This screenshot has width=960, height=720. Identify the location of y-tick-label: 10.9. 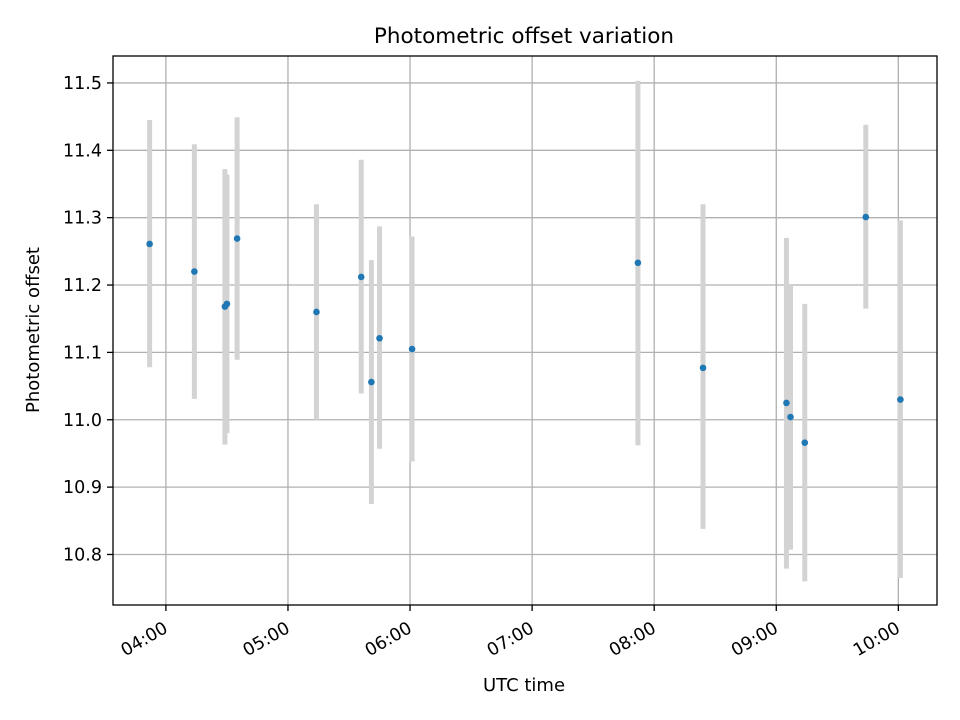
(82, 488).